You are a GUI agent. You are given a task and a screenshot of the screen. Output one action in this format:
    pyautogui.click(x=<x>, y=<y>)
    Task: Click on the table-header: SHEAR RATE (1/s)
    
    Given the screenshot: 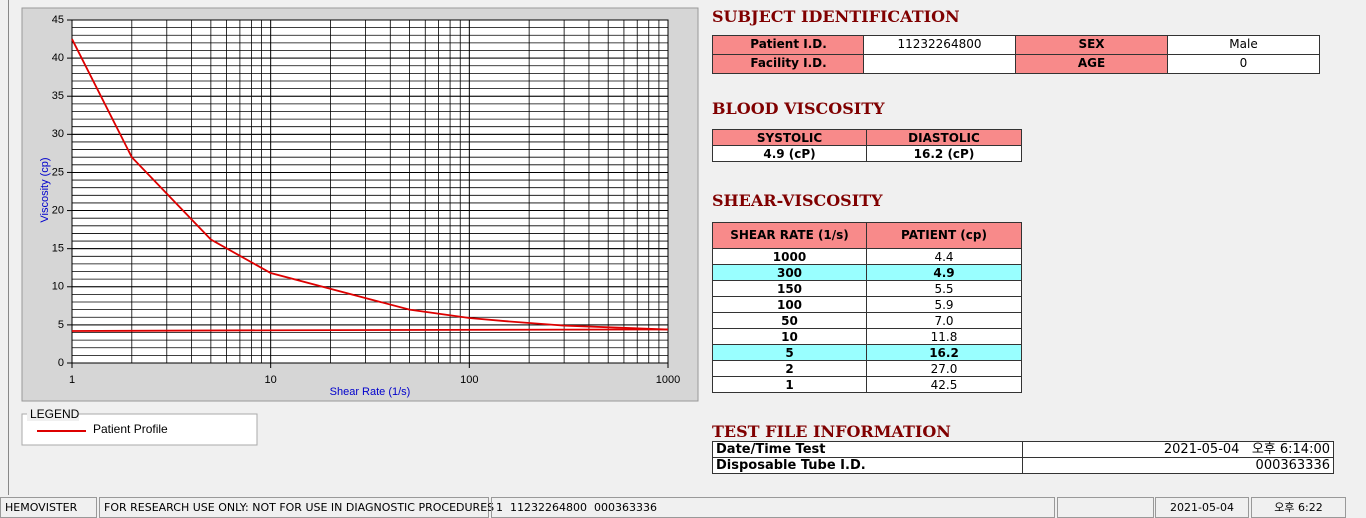 What is the action you would take?
    pyautogui.click(x=789, y=235)
    